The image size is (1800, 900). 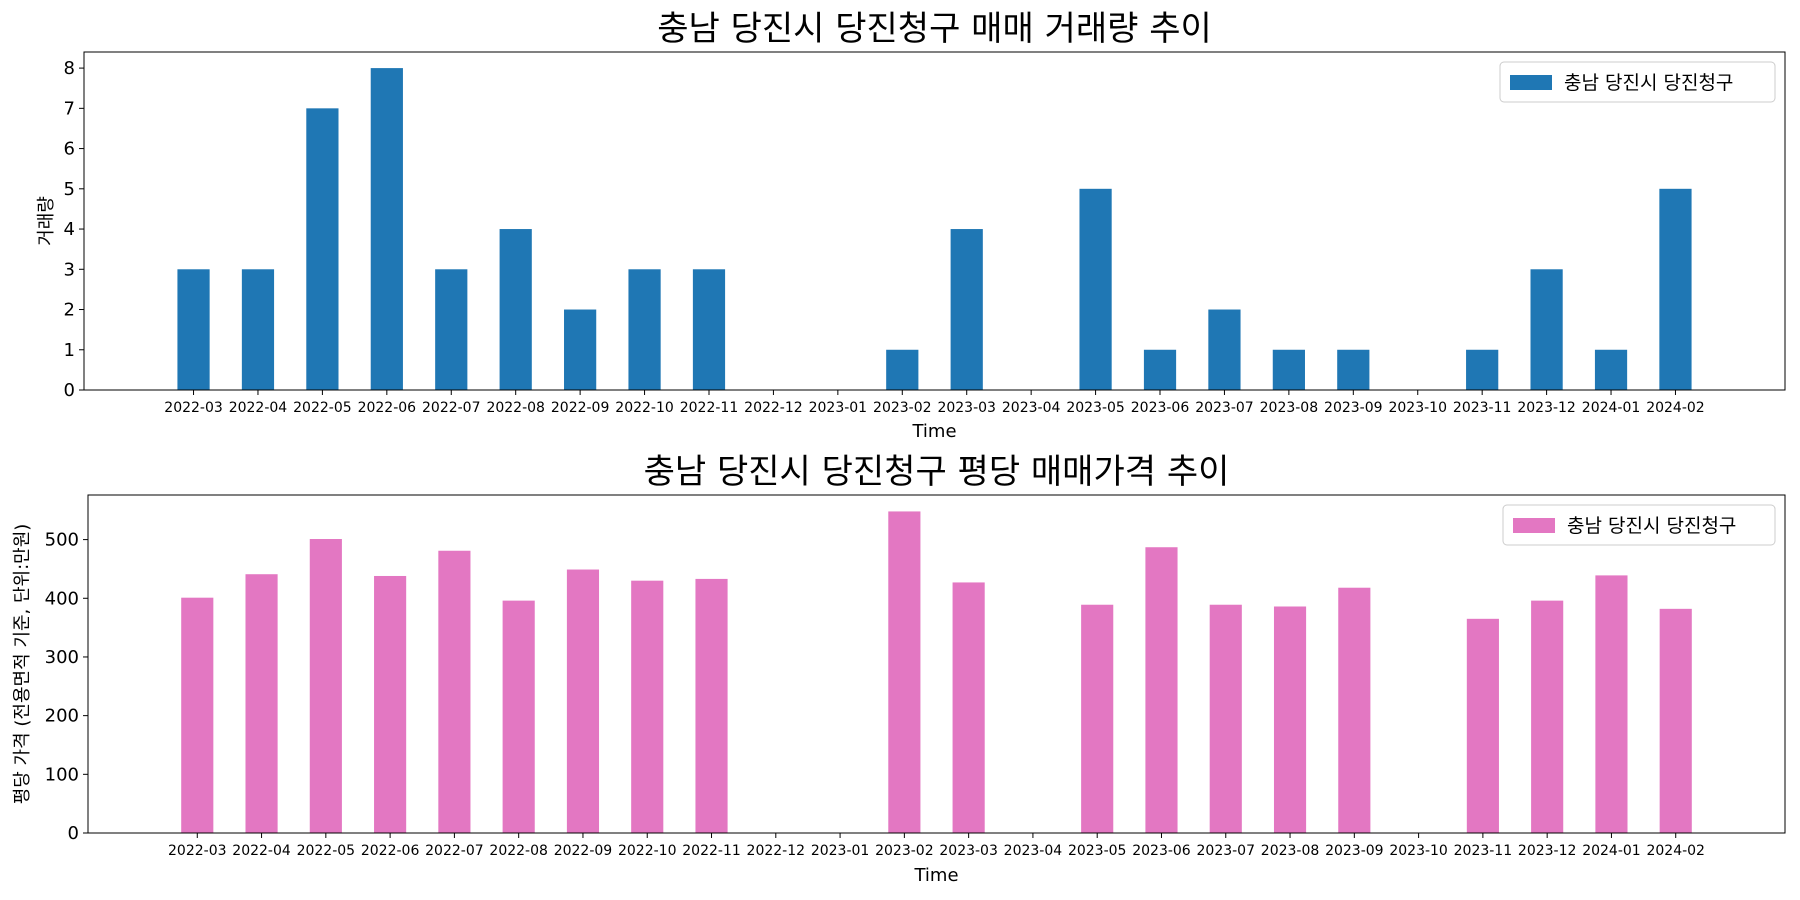 I want to click on chart-2-x-tick-label: 2022-03, so click(x=197, y=851).